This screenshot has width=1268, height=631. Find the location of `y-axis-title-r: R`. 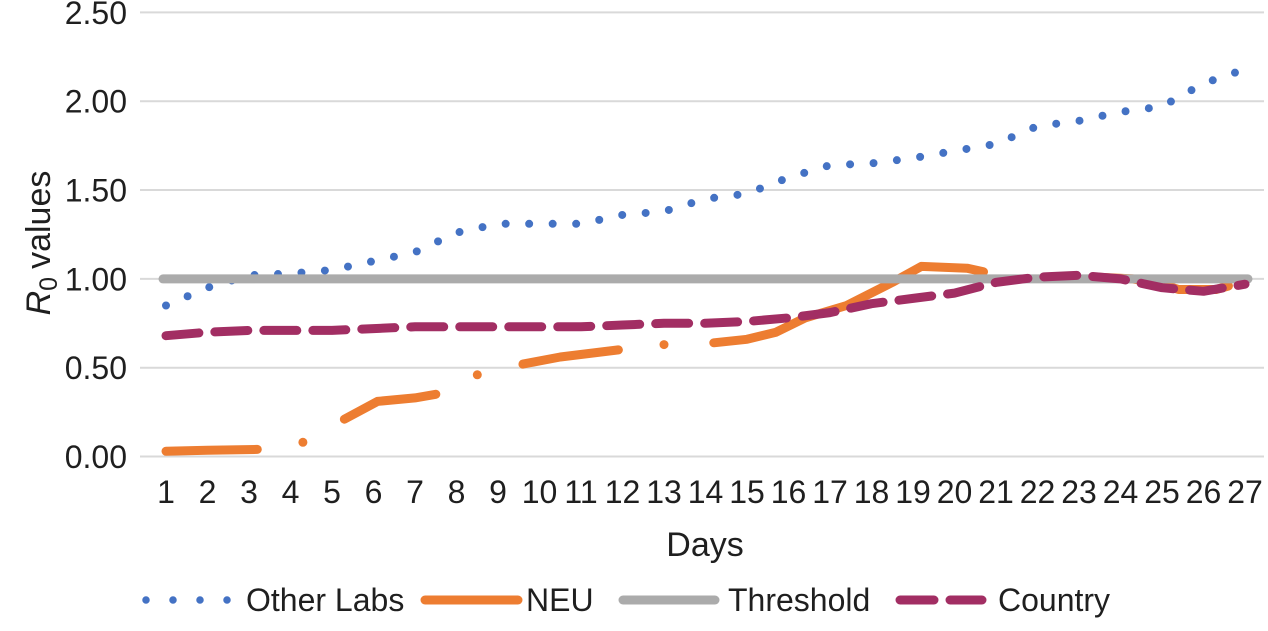

y-axis-title-r: R is located at coordinates (39, 303).